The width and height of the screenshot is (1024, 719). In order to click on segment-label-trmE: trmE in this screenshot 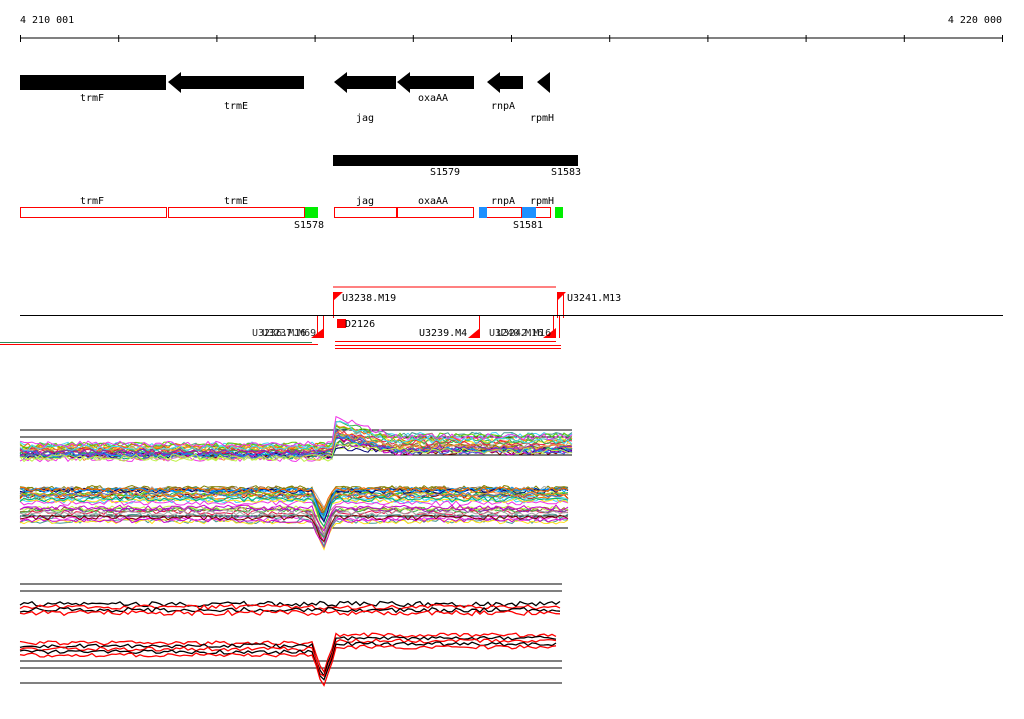, I will do `click(236, 201)`.